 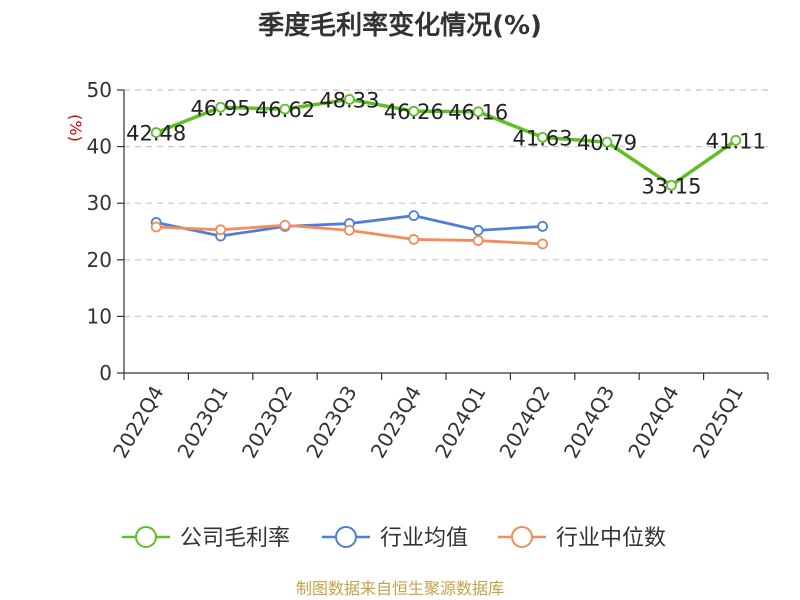 What do you see at coordinates (202, 422) in the screenshot?
I see `x-tick-label: 2023Q1` at bounding box center [202, 422].